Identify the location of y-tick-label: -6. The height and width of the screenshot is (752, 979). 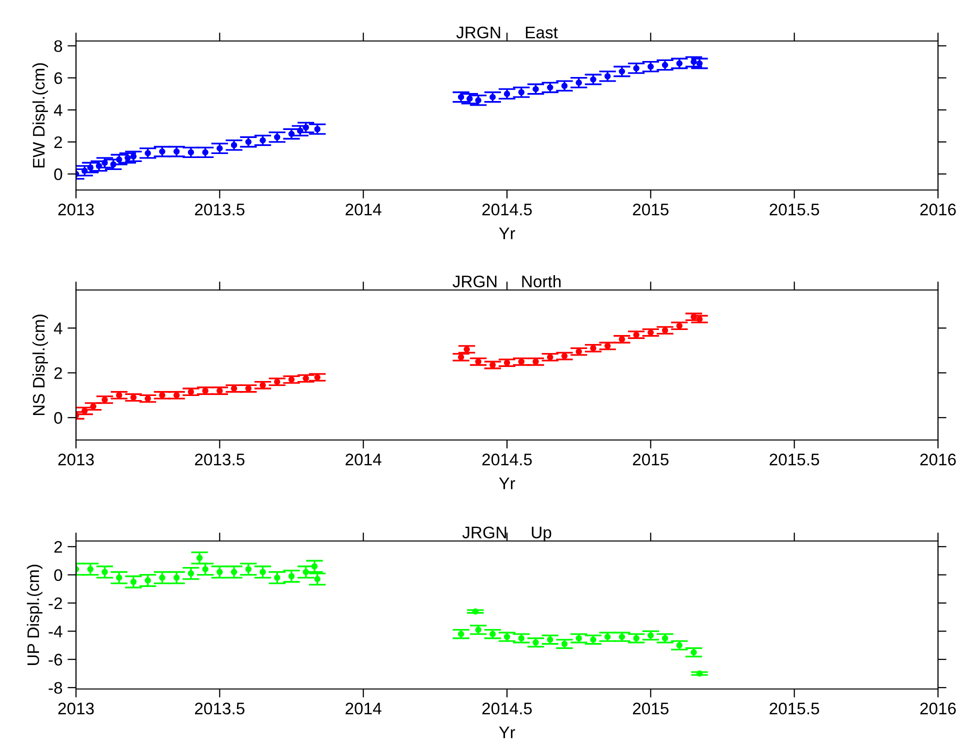
(55, 660).